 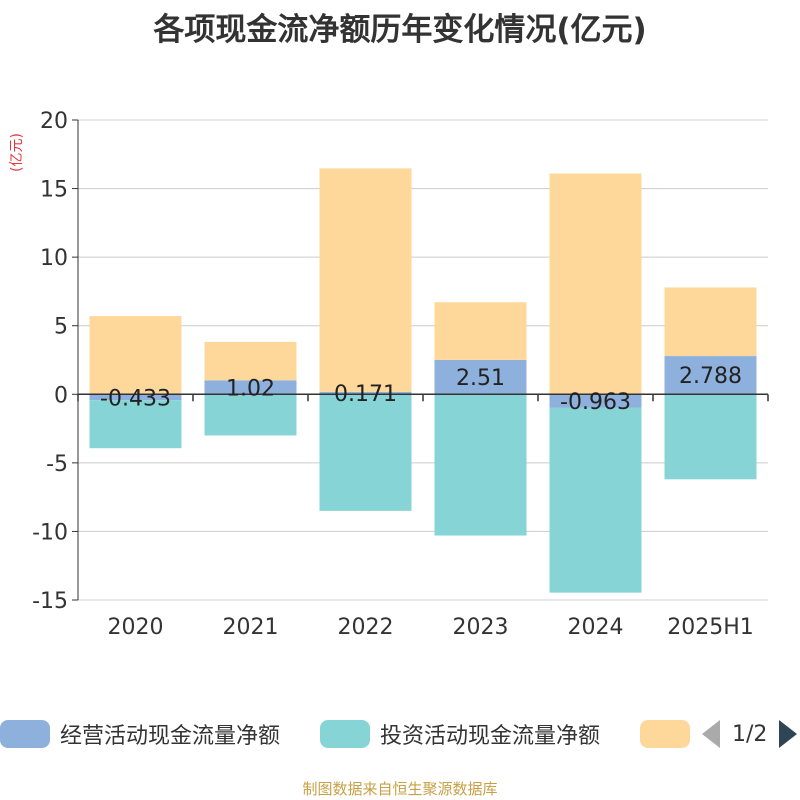 I want to click on legend-label: 经营活动现金流量净额, so click(x=170, y=736).